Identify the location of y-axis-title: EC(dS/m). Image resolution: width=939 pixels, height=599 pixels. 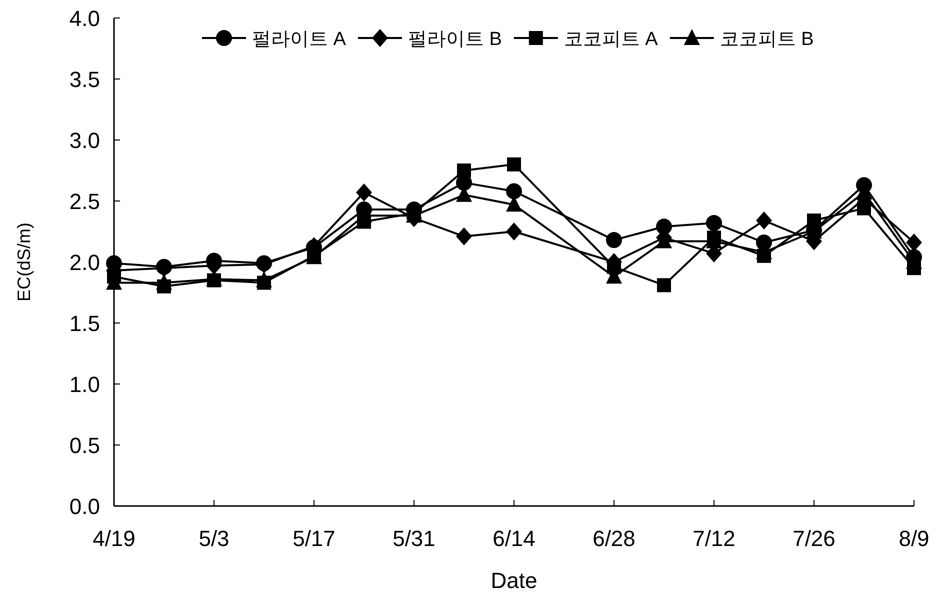
(24, 262).